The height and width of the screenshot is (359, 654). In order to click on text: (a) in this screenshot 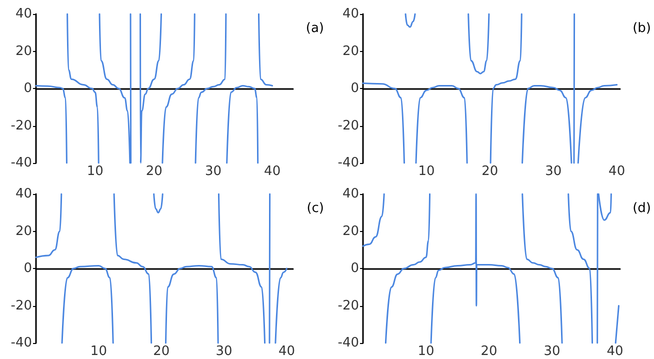, I will do `click(315, 28)`.